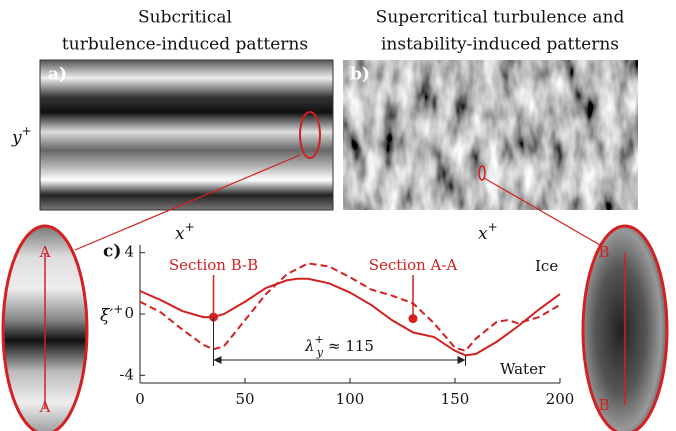 The width and height of the screenshot is (676, 431). I want to click on wavelength-label: λ+ y ≈ 115, so click(339, 346).